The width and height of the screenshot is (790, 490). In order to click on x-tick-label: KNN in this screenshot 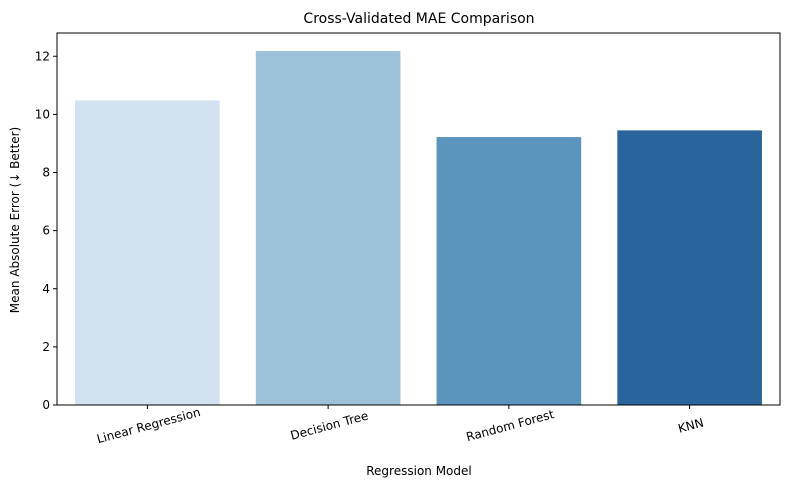, I will do `click(691, 426)`.